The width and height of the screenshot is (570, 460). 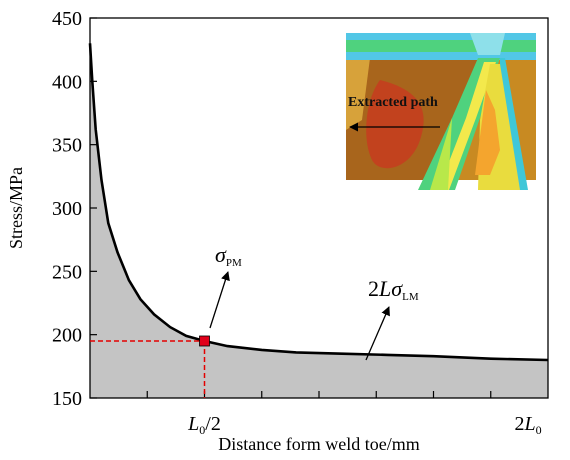 What do you see at coordinates (16, 208) in the screenshot?
I see `y-axis-title: Stress/MPa` at bounding box center [16, 208].